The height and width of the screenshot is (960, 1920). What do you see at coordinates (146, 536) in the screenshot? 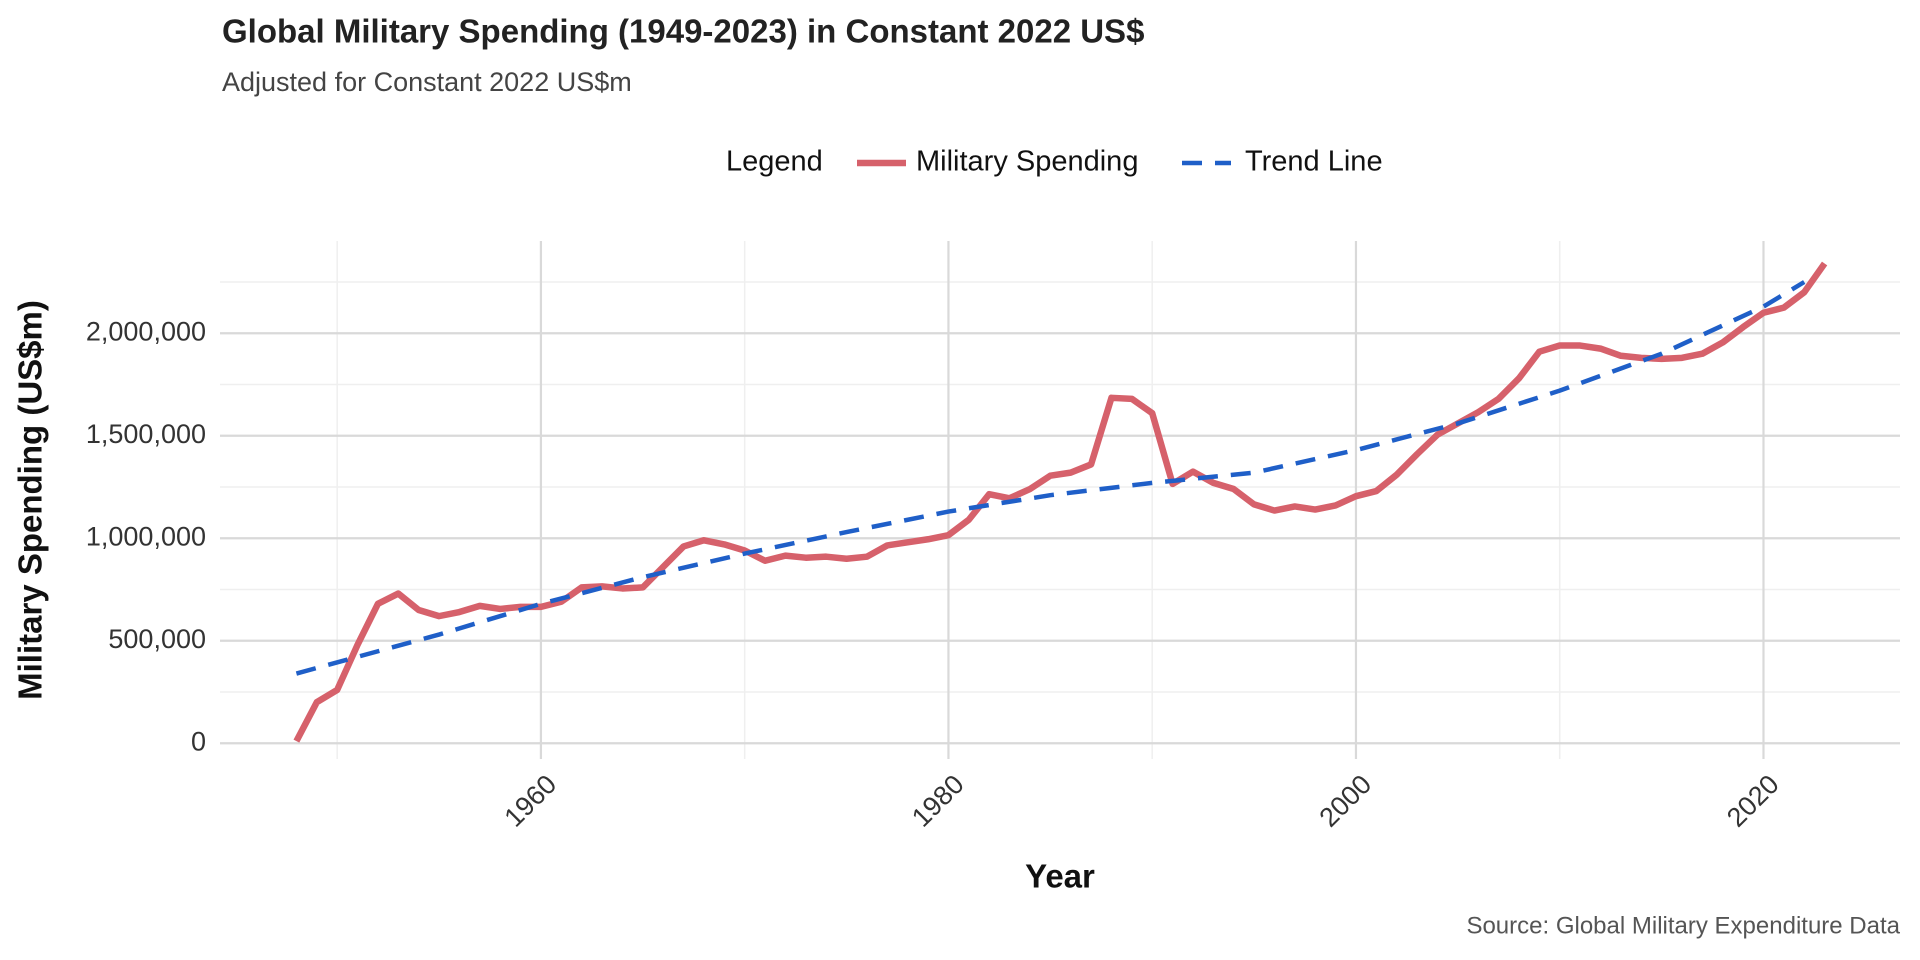
I see `y-tick-label: 1,000,000` at bounding box center [146, 536].